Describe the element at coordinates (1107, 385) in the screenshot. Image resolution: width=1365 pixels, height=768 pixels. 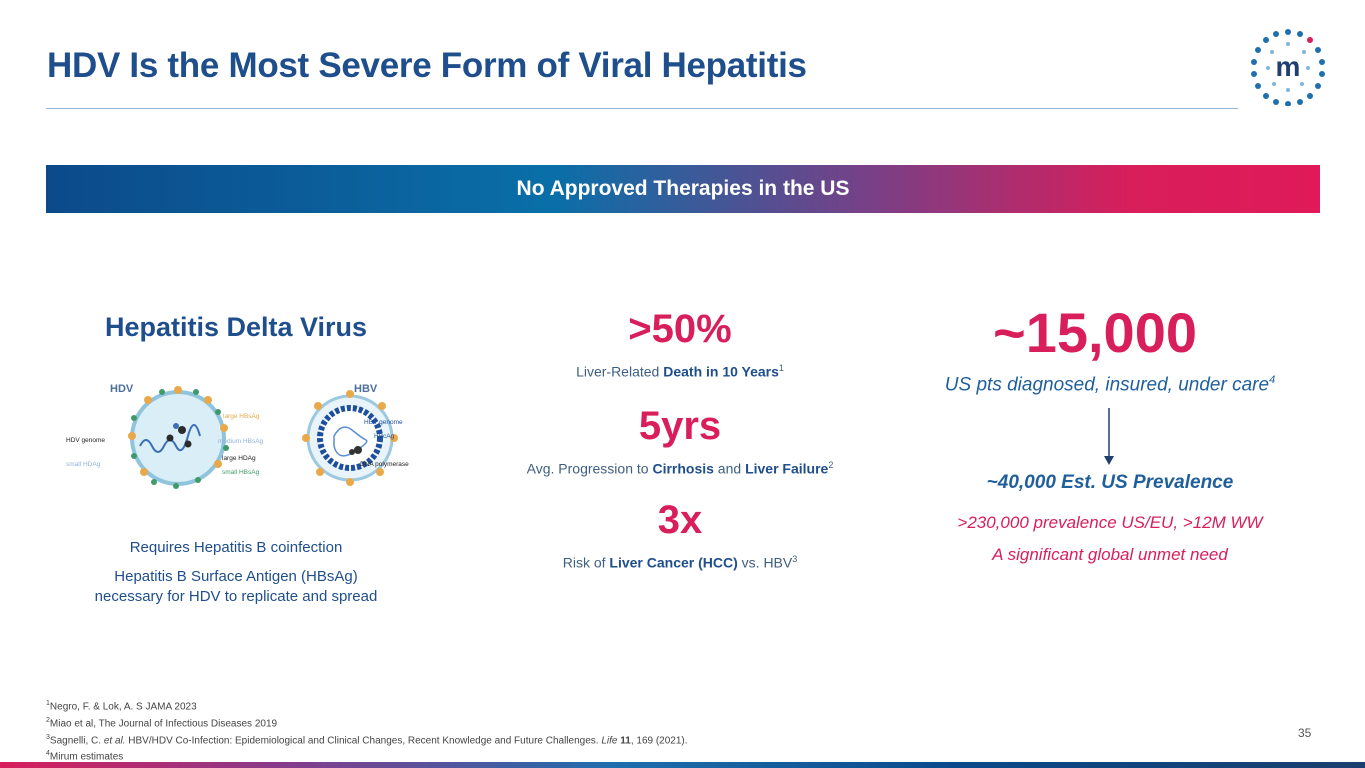
I see `us-patients-caption-text: US pts diagnosed, insured, under care` at that location.